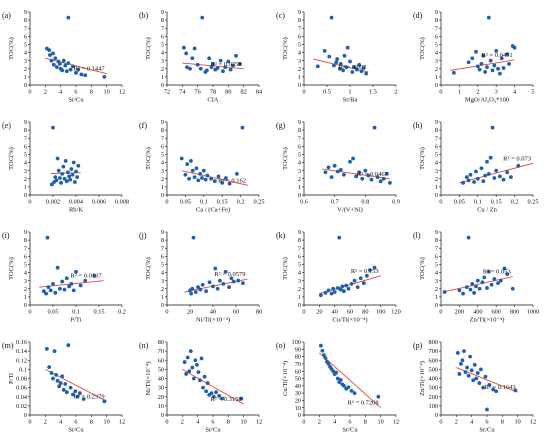 This screenshot has height=440, width=550. I want to click on panel-label: (n), so click(144, 345).